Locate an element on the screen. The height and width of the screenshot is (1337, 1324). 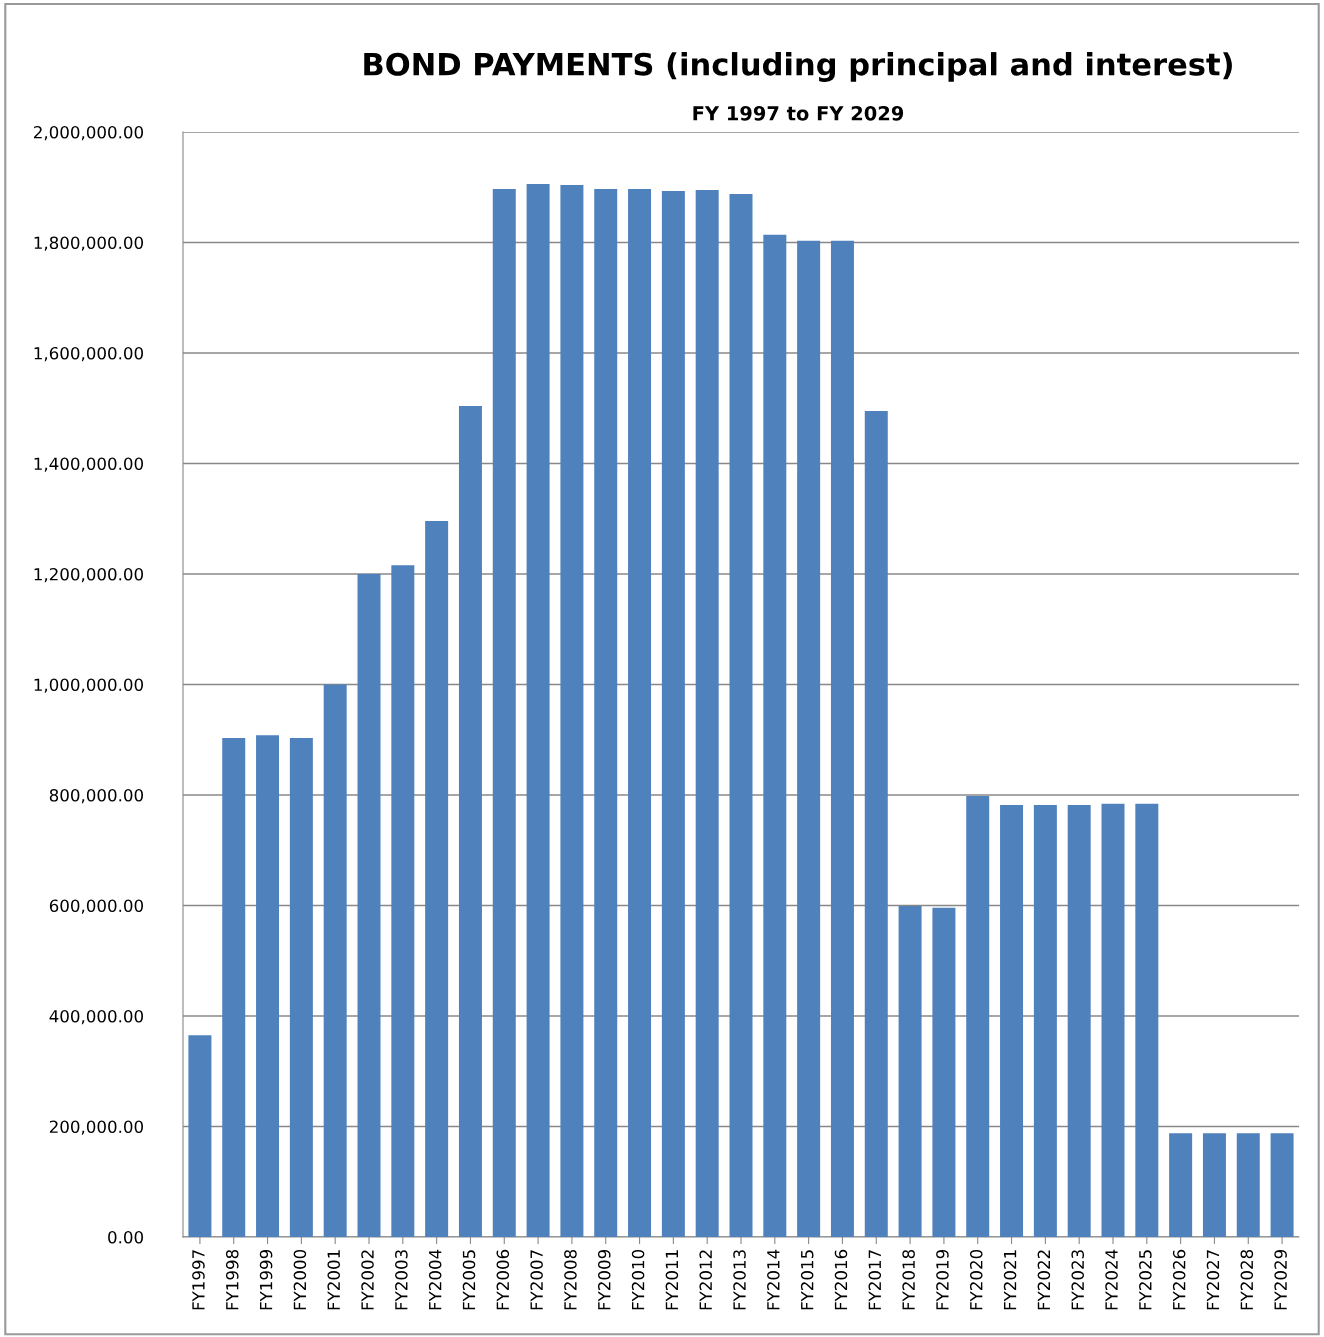
x-tick-label: FY2008 is located at coordinates (570, 1279).